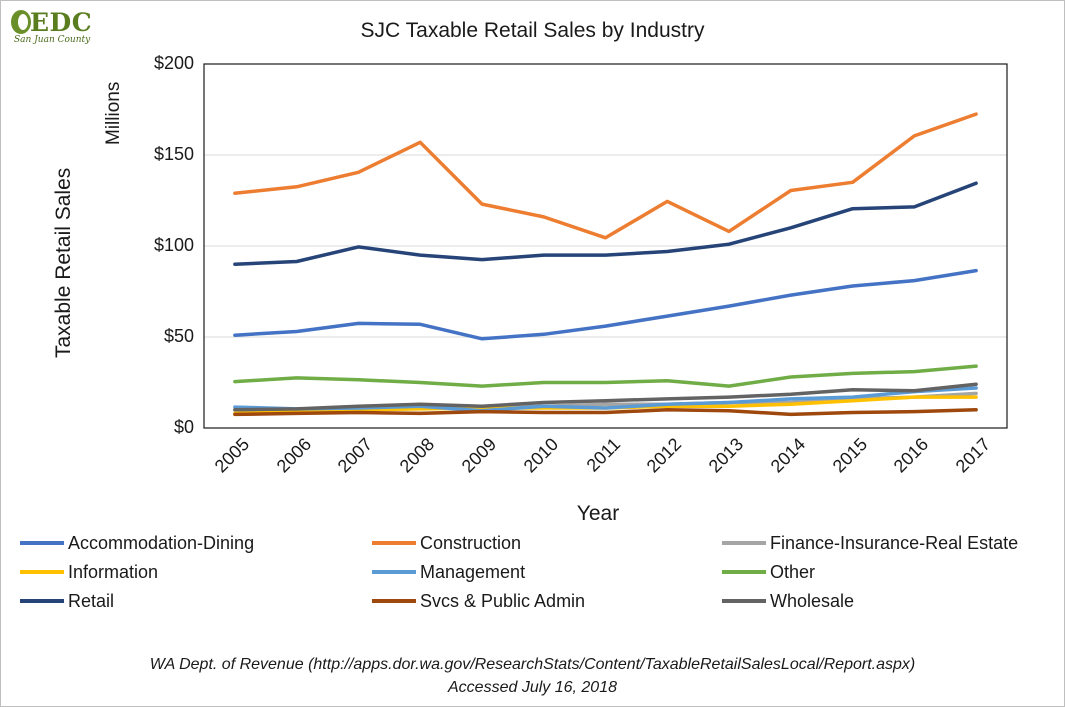  I want to click on x-axis-label: Year, so click(598, 513).